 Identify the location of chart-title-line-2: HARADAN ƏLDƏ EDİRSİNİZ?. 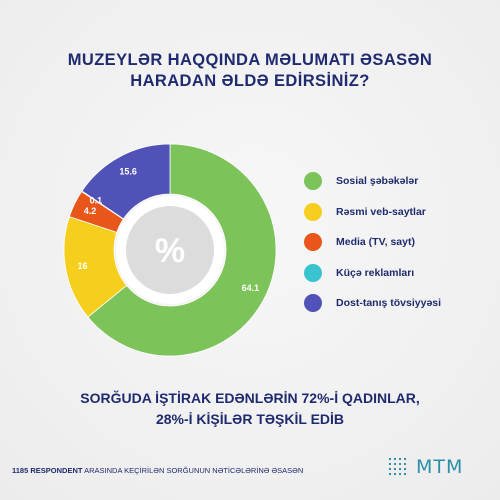
(250, 81).